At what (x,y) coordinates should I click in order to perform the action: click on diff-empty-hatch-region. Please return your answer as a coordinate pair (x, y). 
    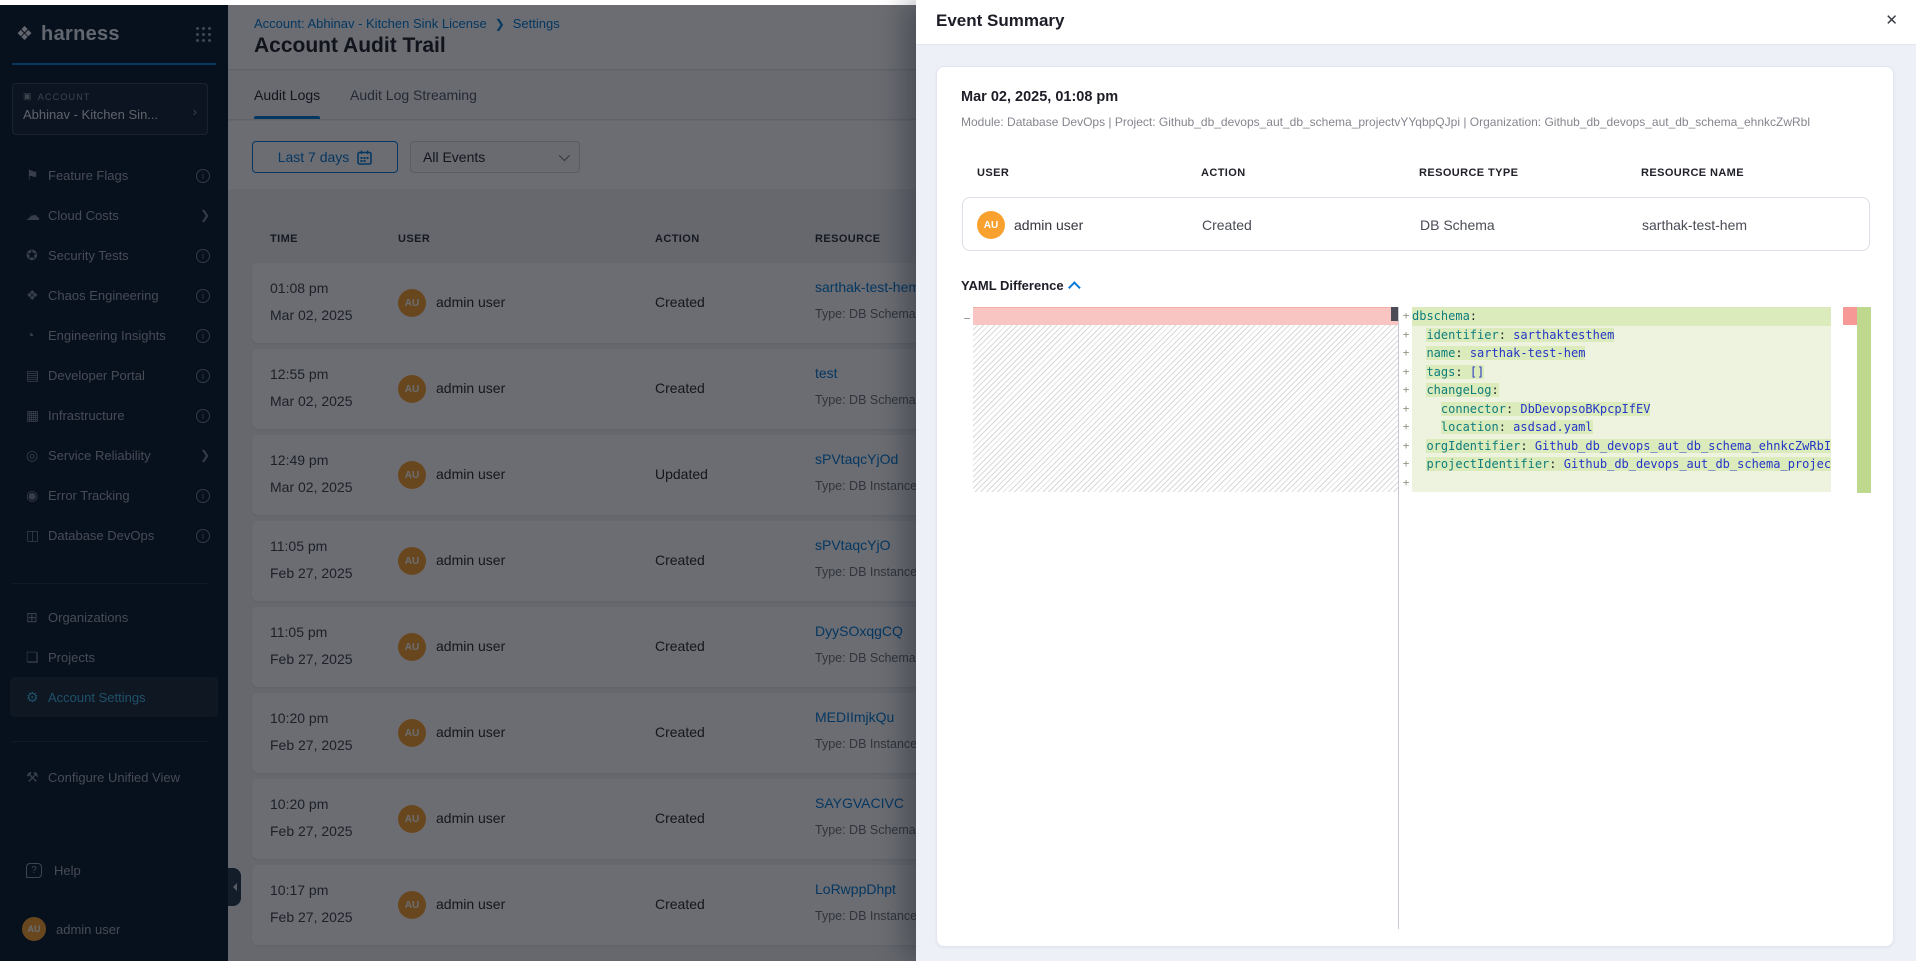
    Looking at the image, I should click on (1185, 408).